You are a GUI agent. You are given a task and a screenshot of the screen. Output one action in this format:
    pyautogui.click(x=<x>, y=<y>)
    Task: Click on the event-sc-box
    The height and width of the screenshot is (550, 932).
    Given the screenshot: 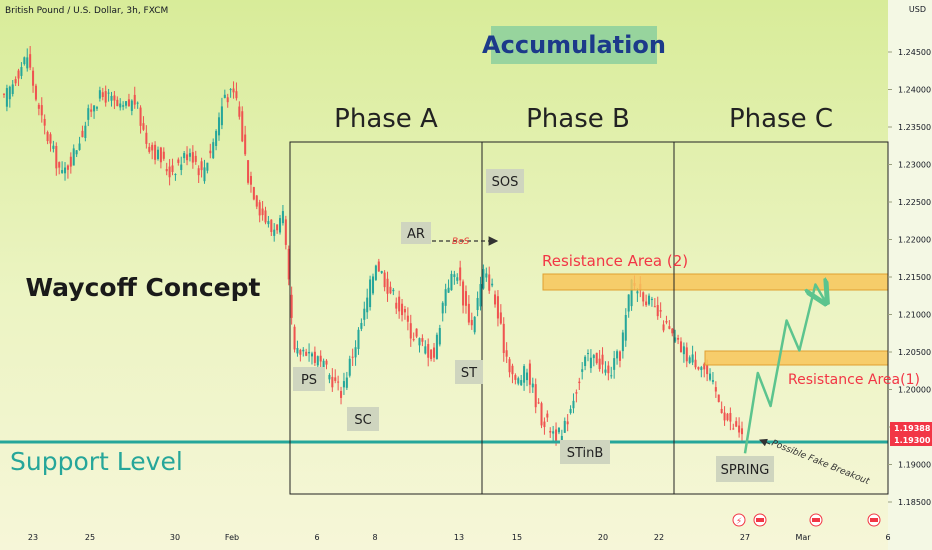 What is the action you would take?
    pyautogui.click(x=363, y=419)
    